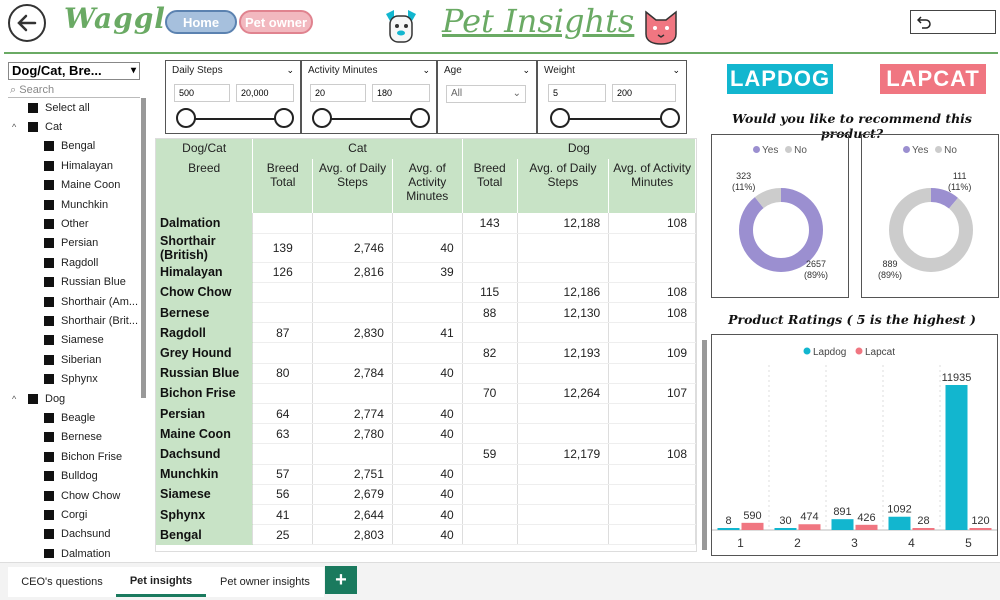 The width and height of the screenshot is (1000, 600). Describe the element at coordinates (78, 262) in the screenshot. I see `tree-item-cat: Ragdoll` at that location.